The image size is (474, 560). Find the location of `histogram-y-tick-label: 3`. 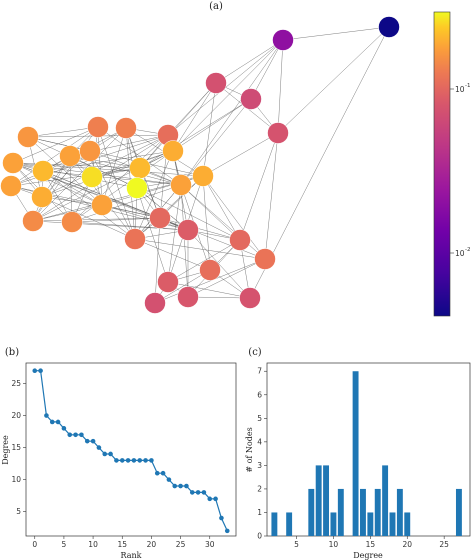

histogram-y-tick-label: 3 is located at coordinates (259, 465).